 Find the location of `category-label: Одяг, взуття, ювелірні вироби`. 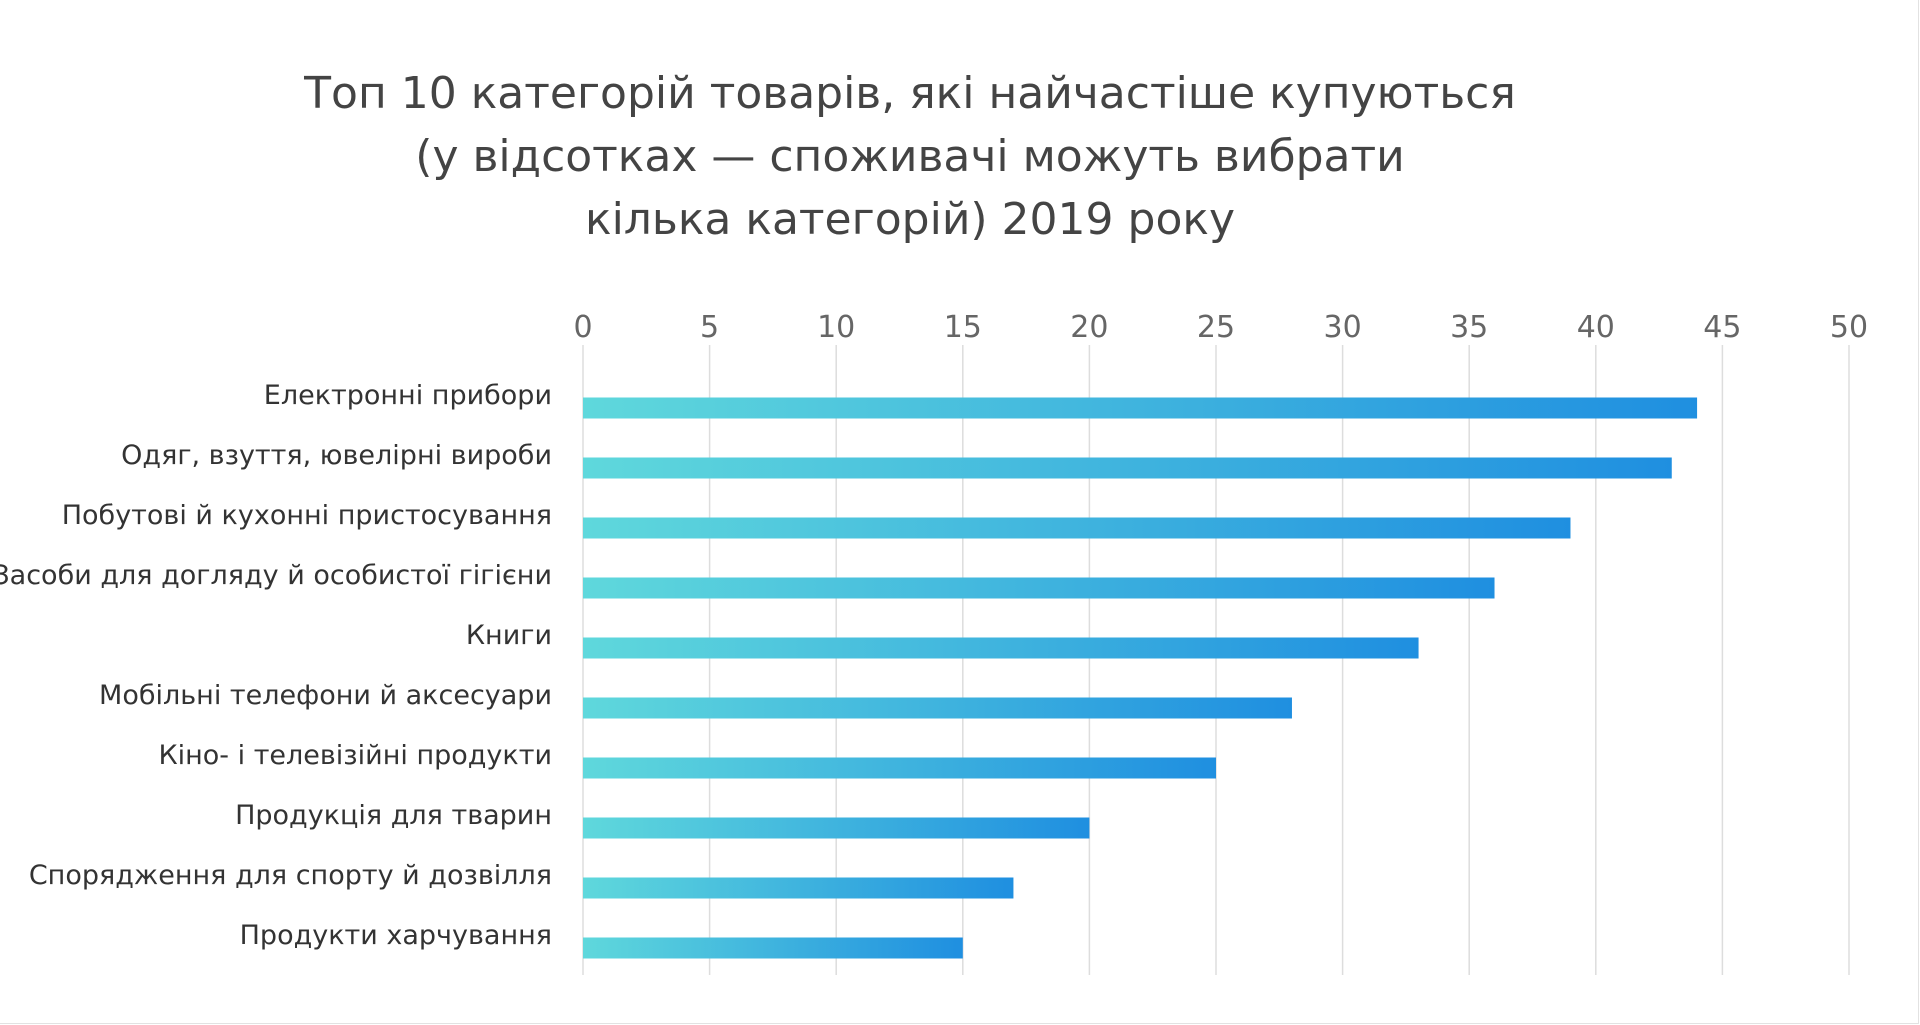

category-label: Одяг, взуття, ювелірні вироби is located at coordinates (336, 455).